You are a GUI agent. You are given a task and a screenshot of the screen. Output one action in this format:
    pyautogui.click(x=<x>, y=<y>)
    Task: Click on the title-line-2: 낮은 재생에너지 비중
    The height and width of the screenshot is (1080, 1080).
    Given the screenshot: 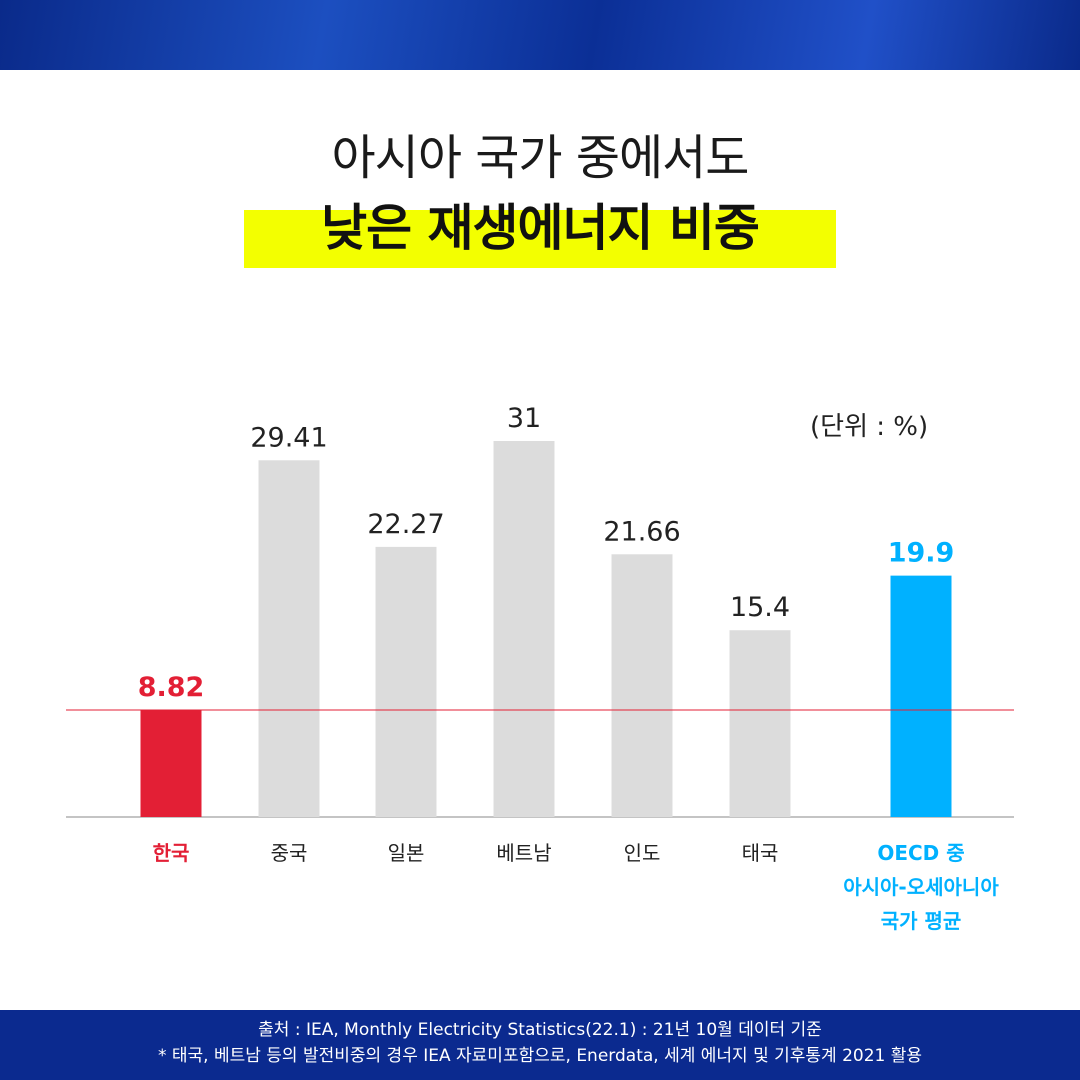 What is the action you would take?
    pyautogui.click(x=540, y=228)
    